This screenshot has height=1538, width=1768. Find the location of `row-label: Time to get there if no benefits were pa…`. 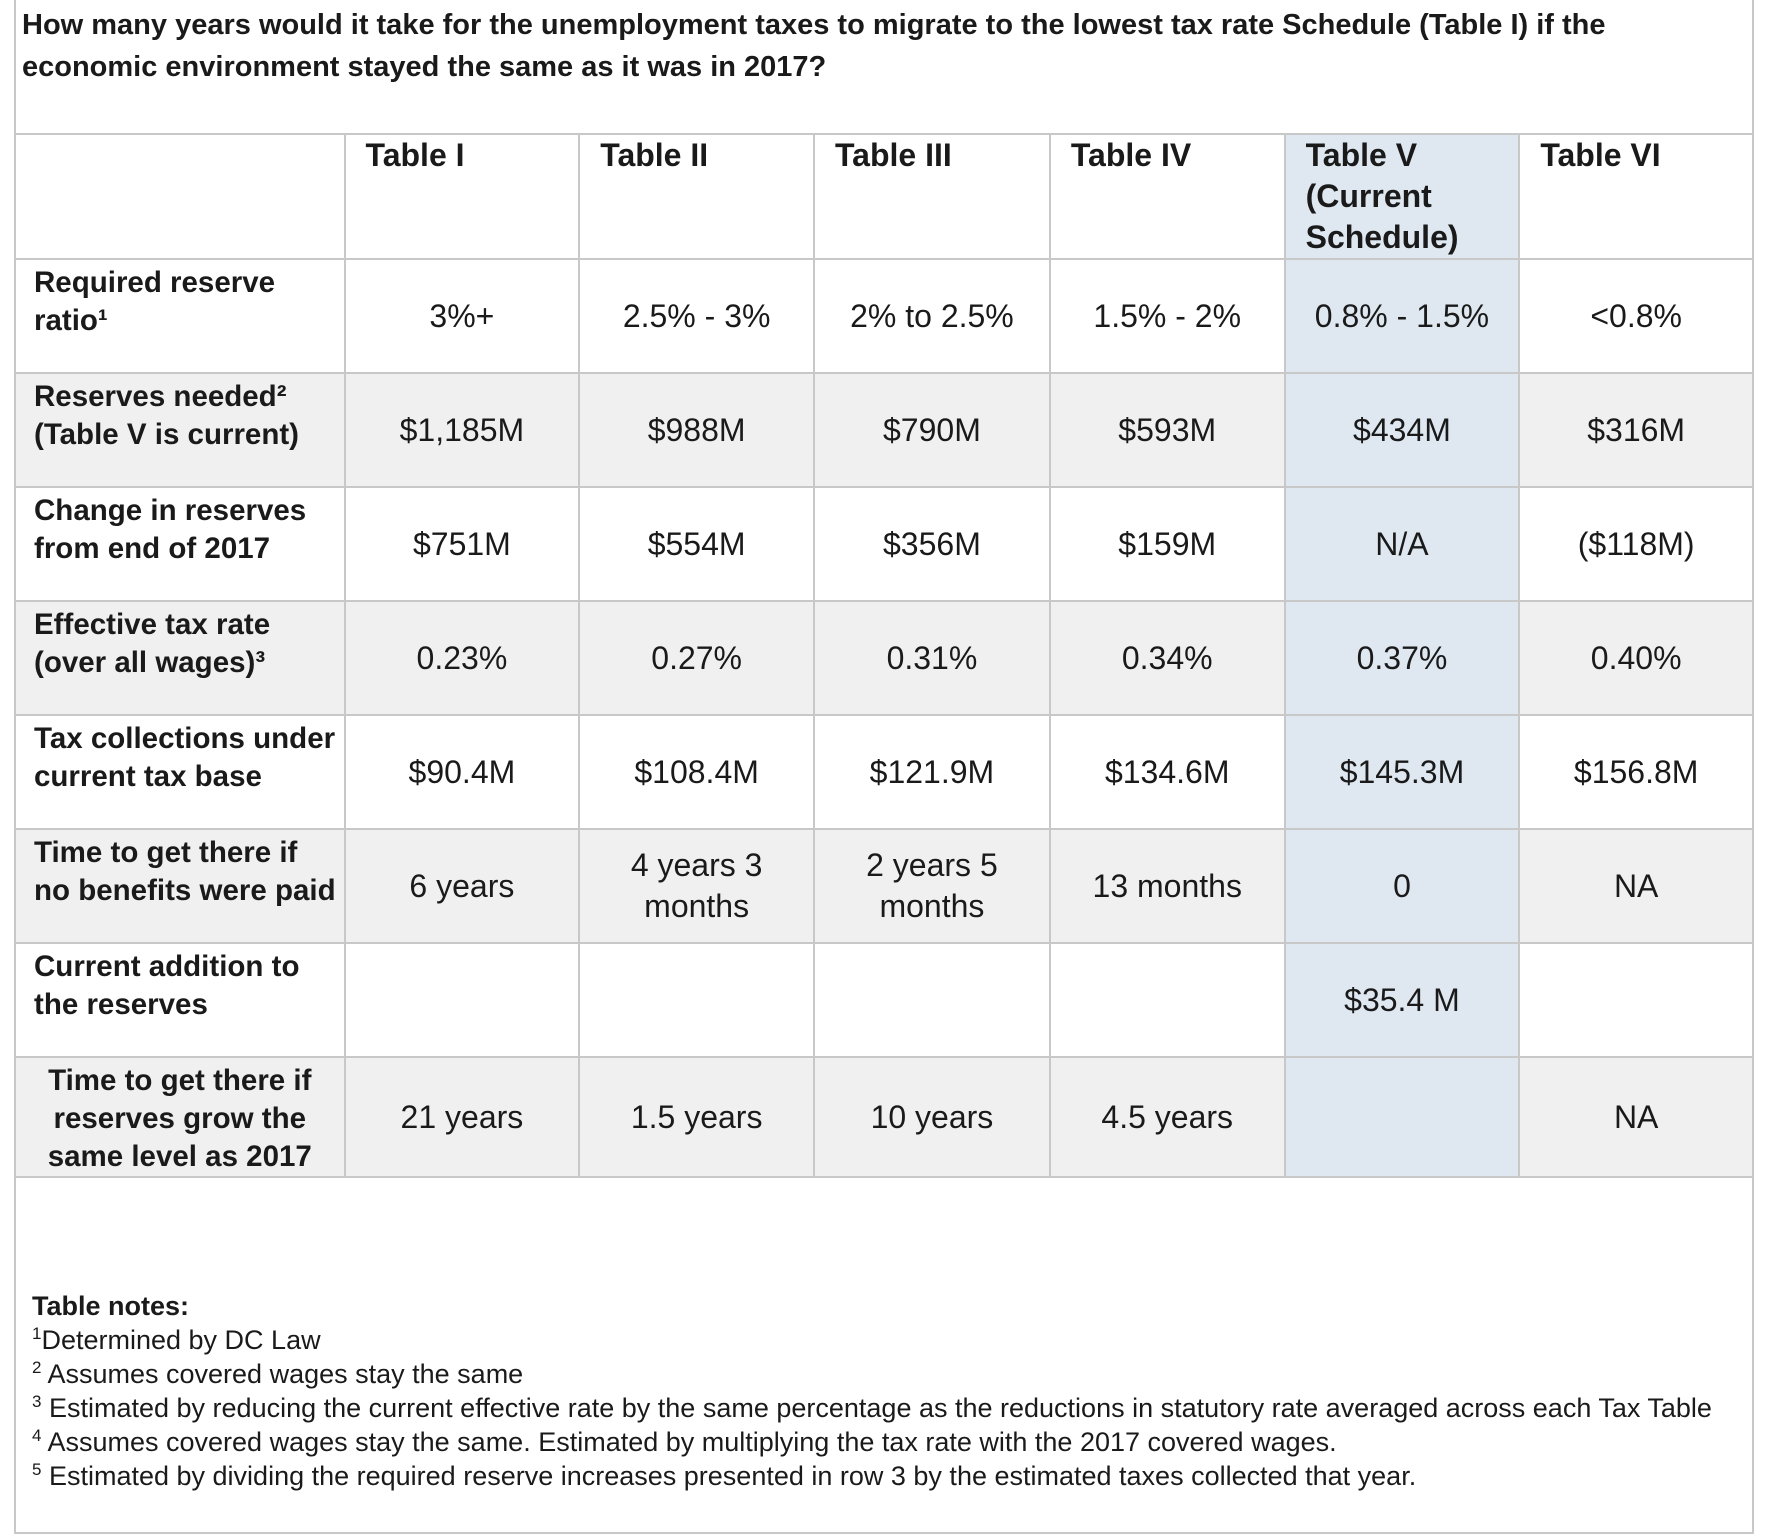

row-label: Time to get there if no benefits were pa… is located at coordinates (180, 886).